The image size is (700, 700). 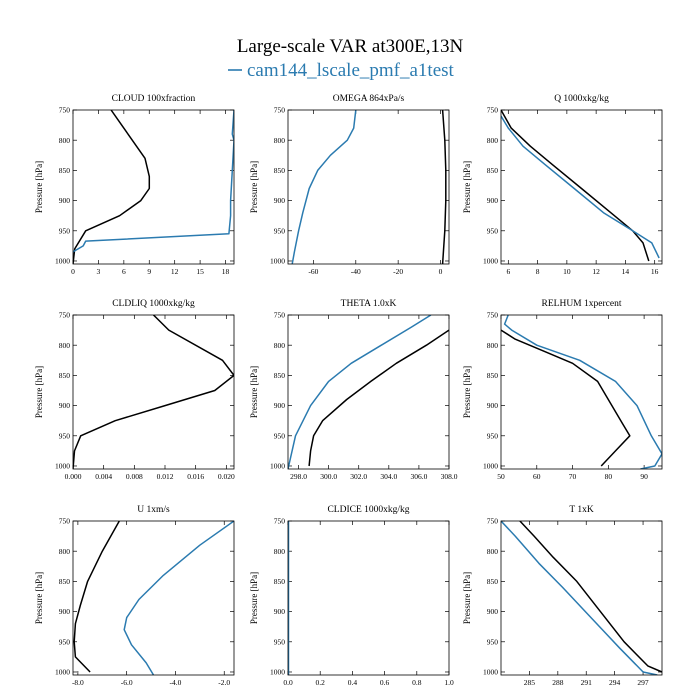 I want to click on x-tick-label: 306.0, so click(x=418, y=476).